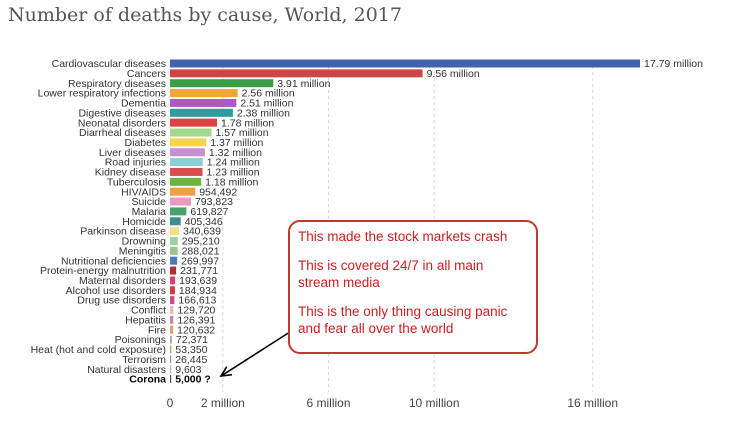  What do you see at coordinates (218, 192) in the screenshot?
I see `value-label: 954,492` at bounding box center [218, 192].